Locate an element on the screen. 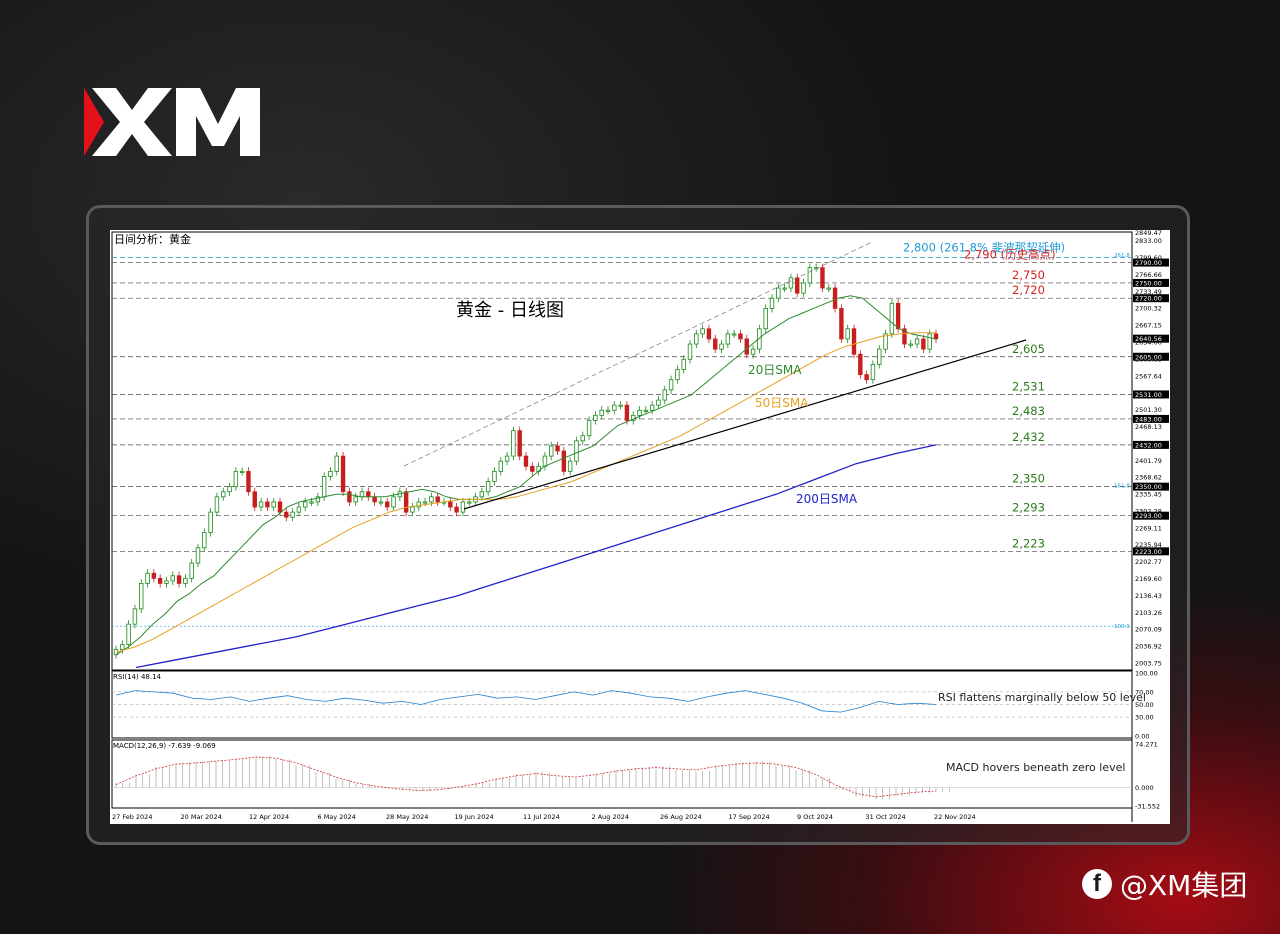 The width and height of the screenshot is (1280, 934). rsi-line is located at coordinates (526, 701).